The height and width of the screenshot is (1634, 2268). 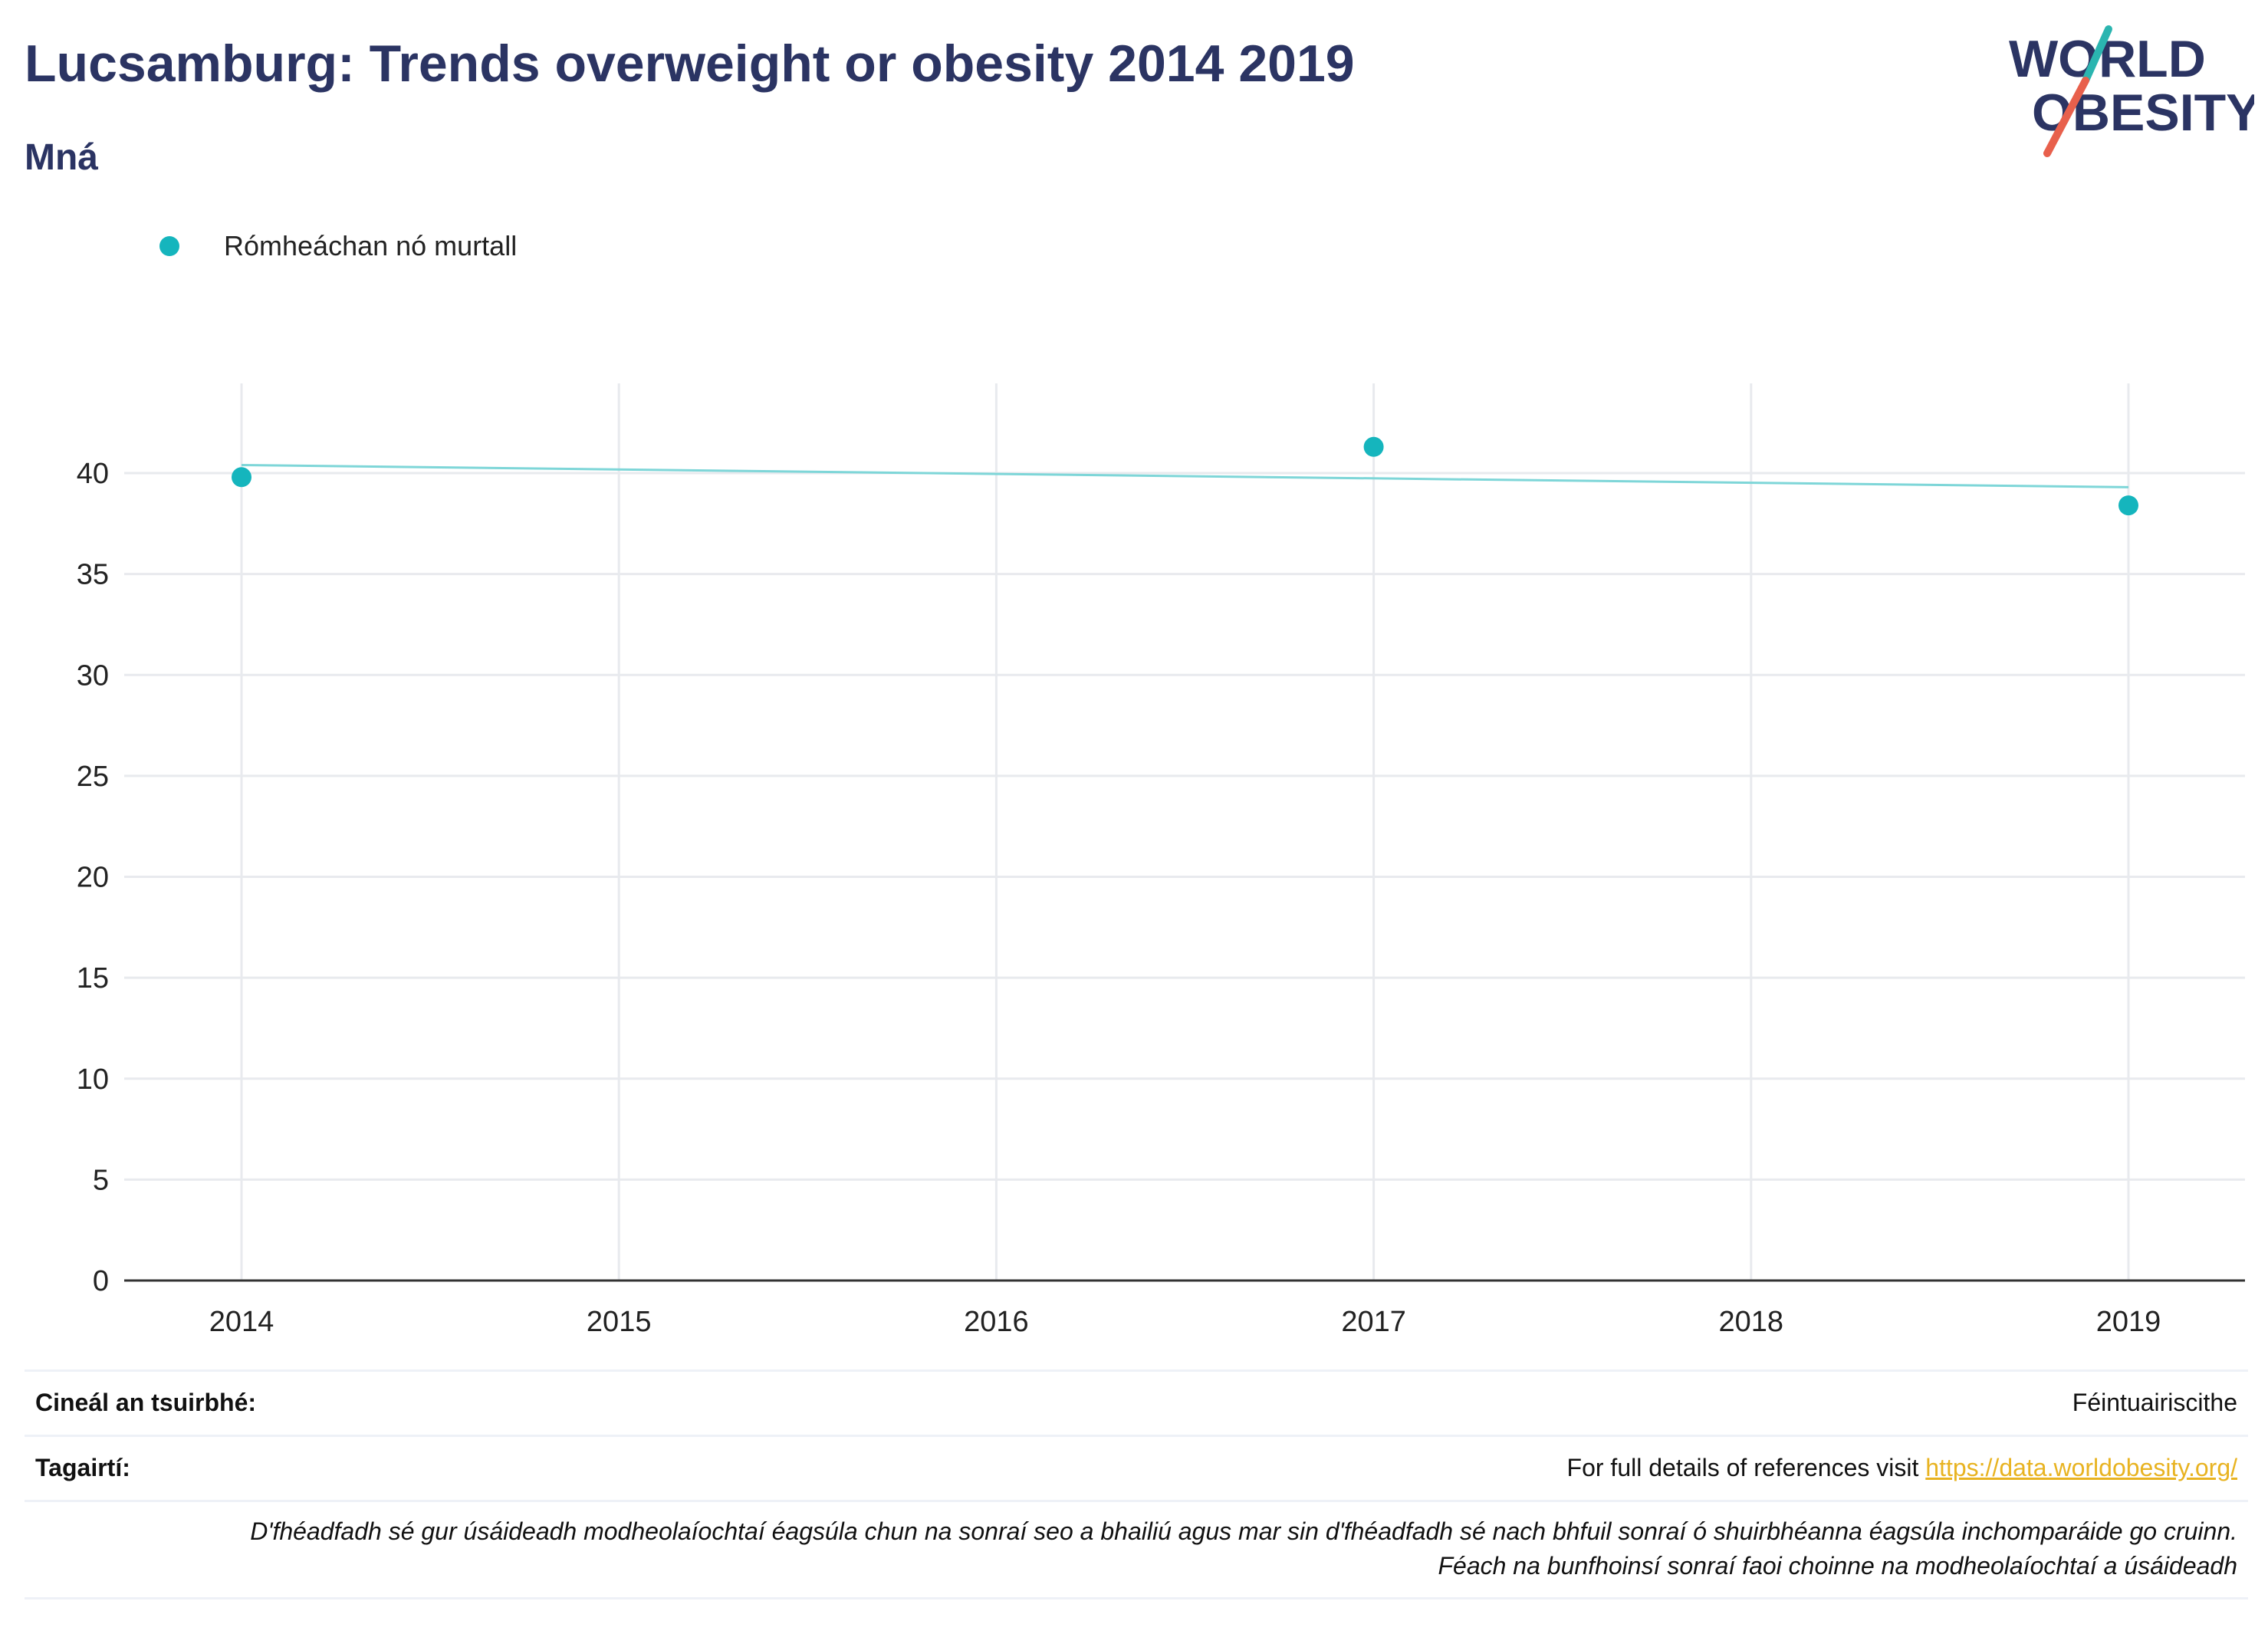 I want to click on y-tick-label: 20, so click(x=93, y=878).